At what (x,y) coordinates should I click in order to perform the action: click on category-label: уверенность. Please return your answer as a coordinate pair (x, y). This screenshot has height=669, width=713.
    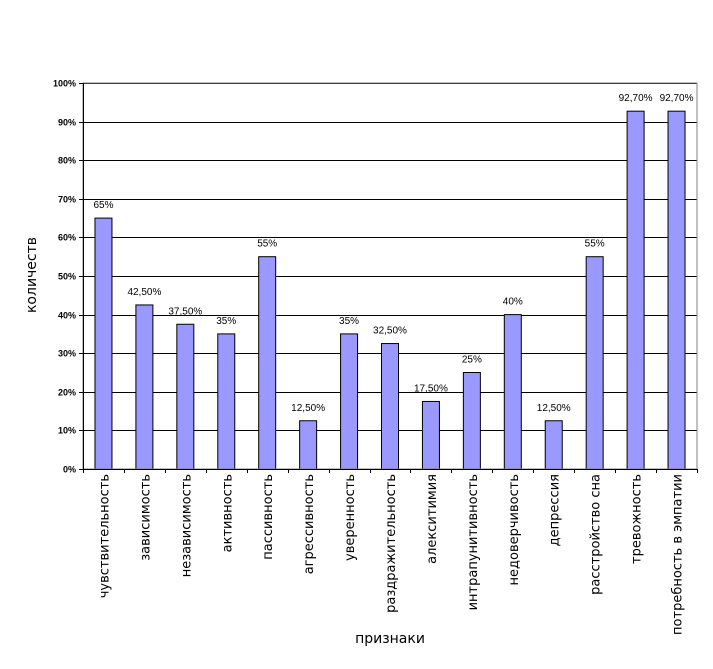
    Looking at the image, I should click on (350, 517).